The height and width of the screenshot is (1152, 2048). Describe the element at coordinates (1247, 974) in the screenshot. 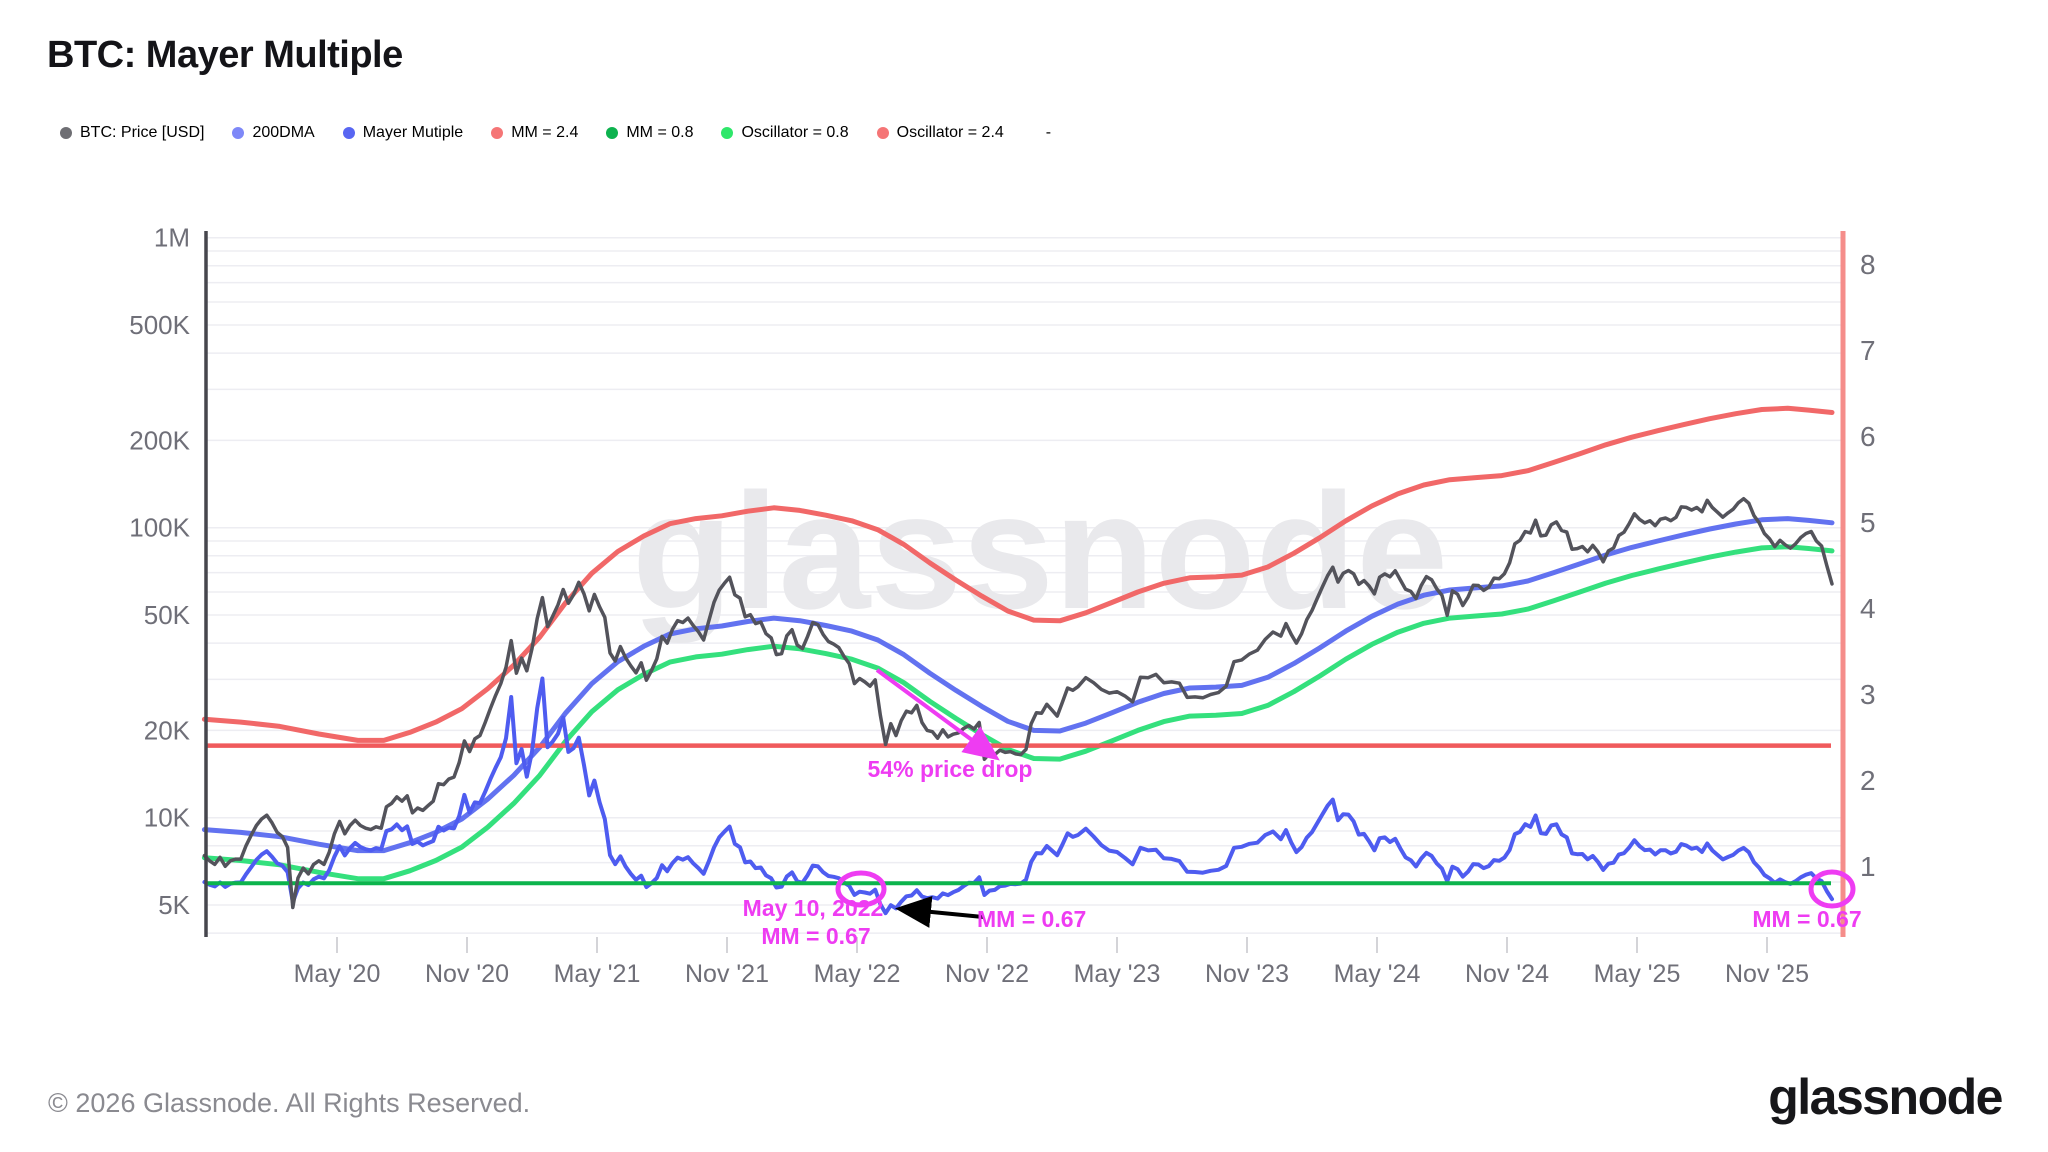

I see `svg-text: Nov '23` at that location.